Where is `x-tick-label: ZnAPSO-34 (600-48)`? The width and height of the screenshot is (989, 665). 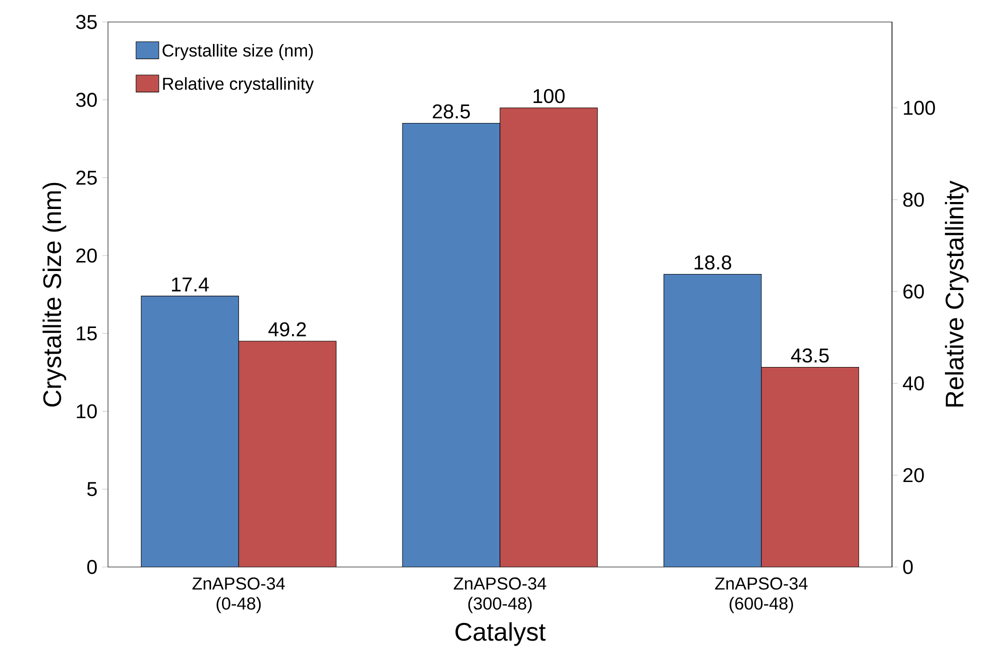
x-tick-label: ZnAPSO-34 (600-48) is located at coordinates (761, 595).